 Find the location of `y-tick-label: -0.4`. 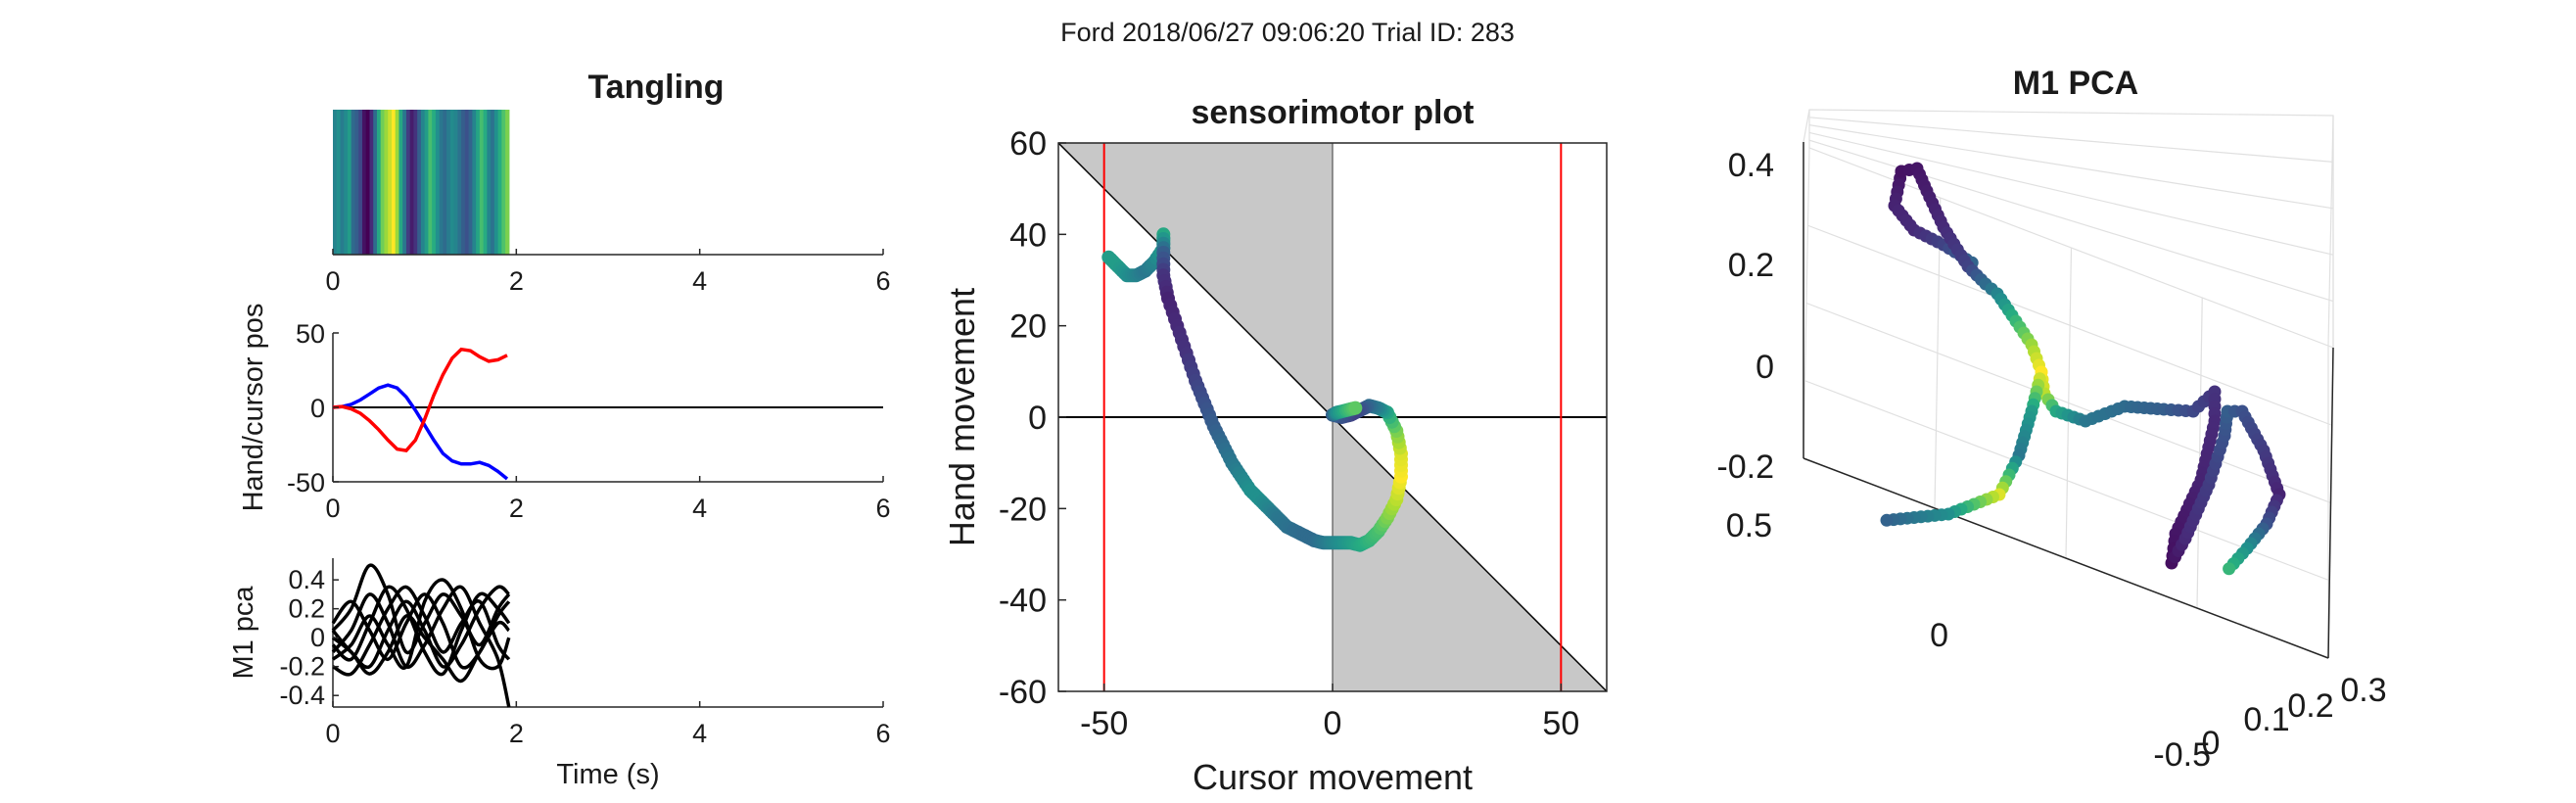

y-tick-label: -0.4 is located at coordinates (302, 695).